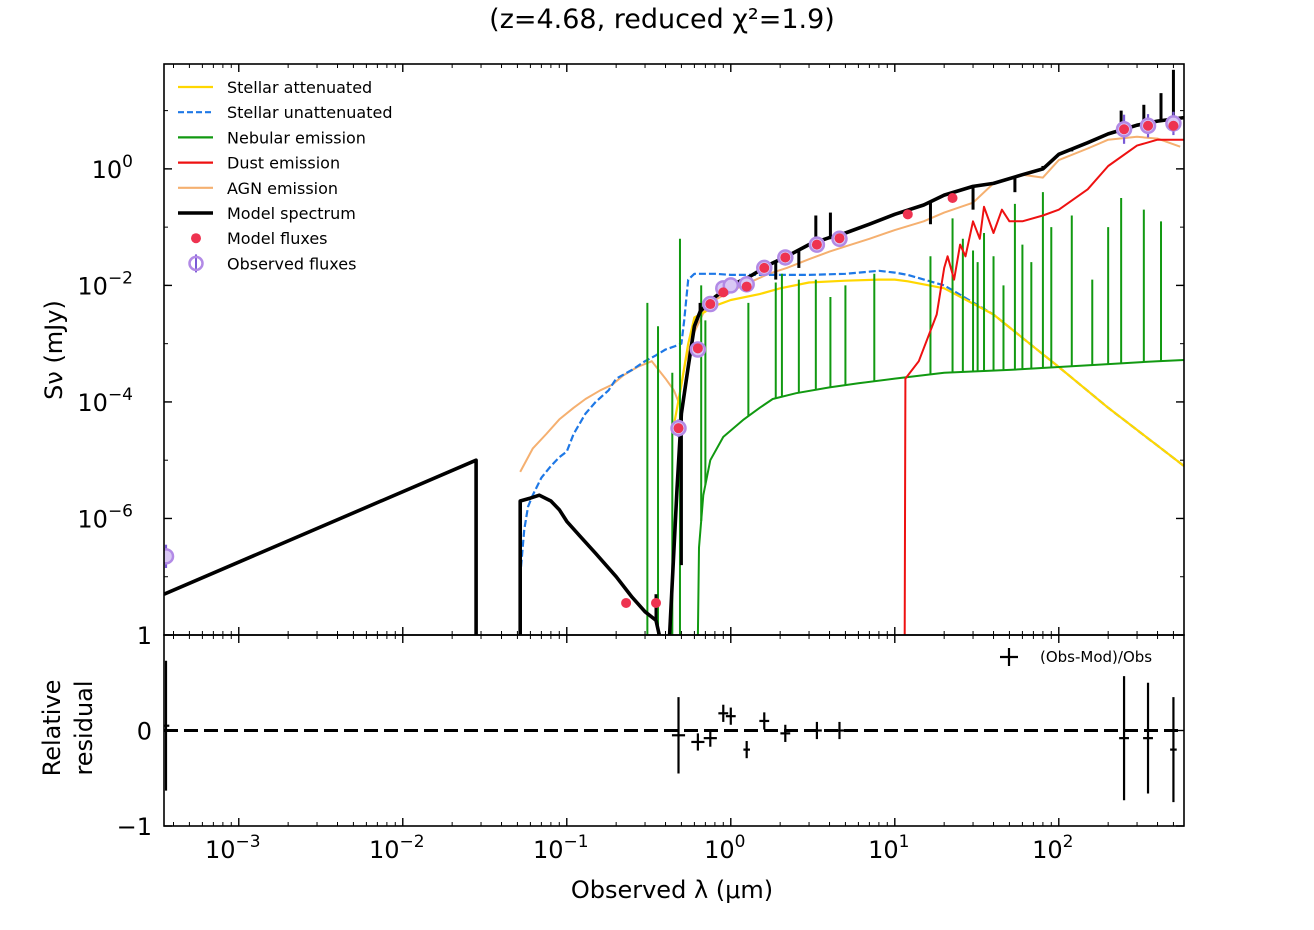 Image resolution: width=1314 pixels, height=930 pixels. Describe the element at coordinates (282, 188) in the screenshot. I see `legend-label: AGN emission` at that location.